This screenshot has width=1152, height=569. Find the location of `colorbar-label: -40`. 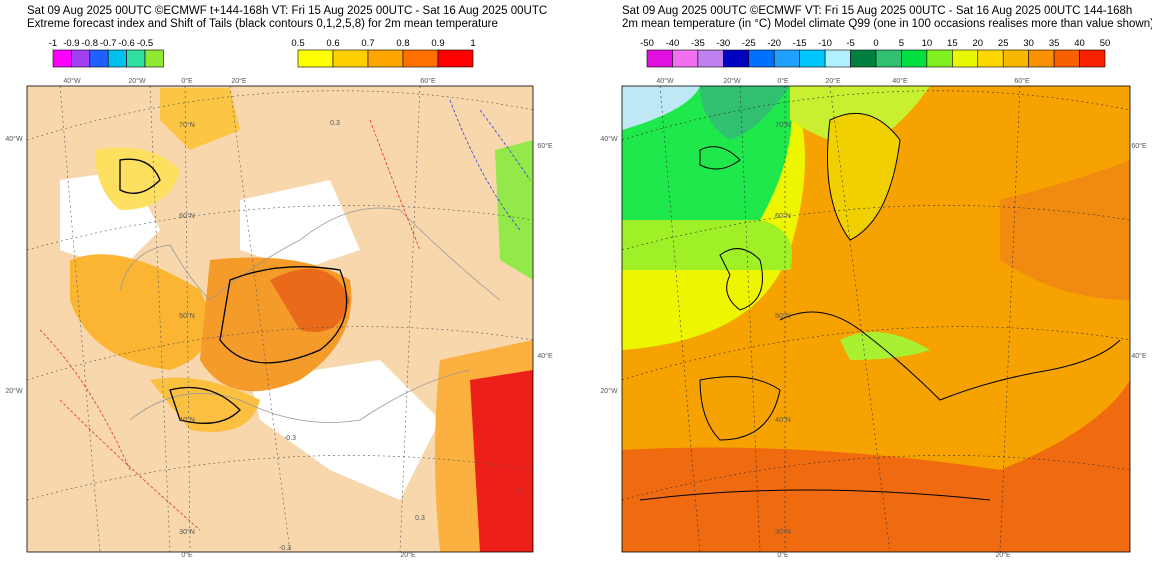

colorbar-label: -40 is located at coordinates (673, 43).